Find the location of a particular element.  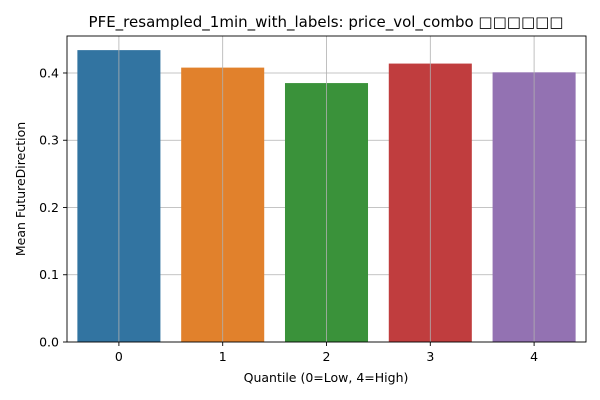

x-tick-label: 3 is located at coordinates (430, 356).